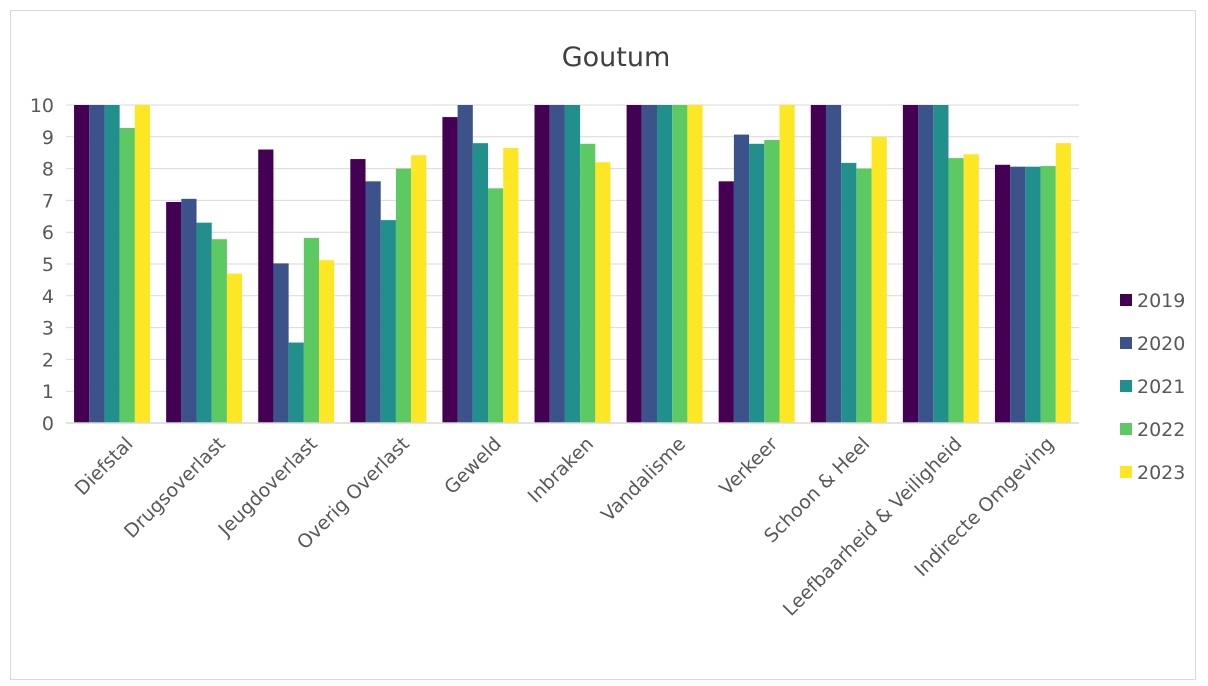  I want to click on legend-swatch-2023, so click(1126, 472).